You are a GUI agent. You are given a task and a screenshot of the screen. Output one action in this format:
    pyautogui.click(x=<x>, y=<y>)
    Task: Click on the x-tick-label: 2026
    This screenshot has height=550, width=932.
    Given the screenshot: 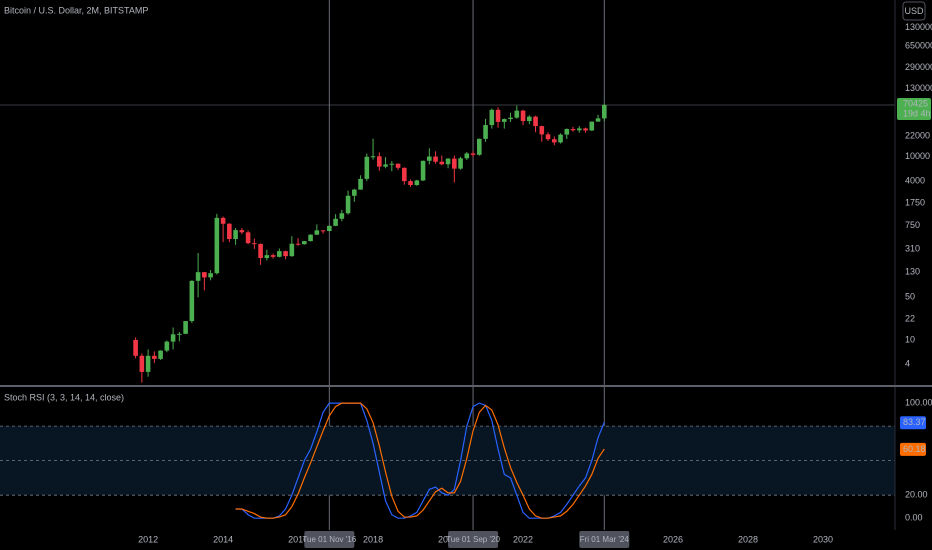 What is the action you would take?
    pyautogui.click(x=673, y=539)
    